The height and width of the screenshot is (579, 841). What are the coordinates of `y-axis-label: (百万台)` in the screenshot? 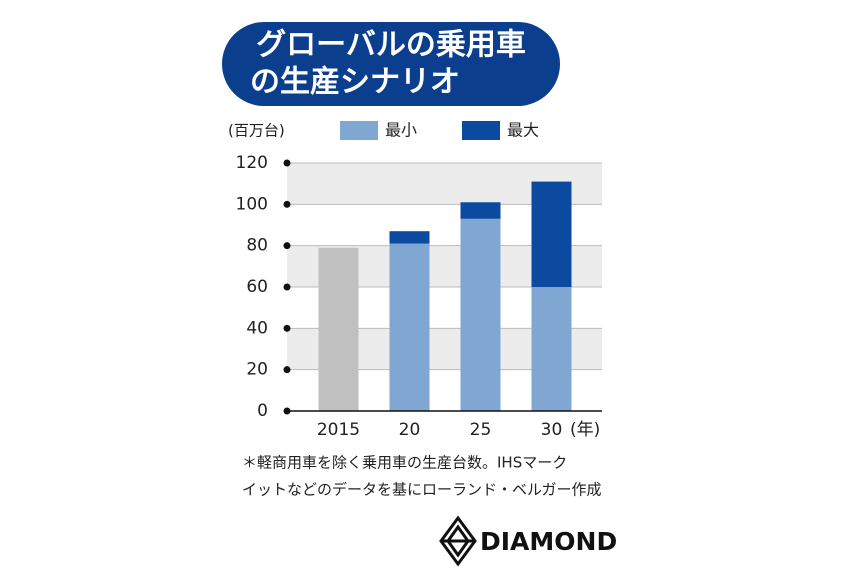 It's located at (256, 131).